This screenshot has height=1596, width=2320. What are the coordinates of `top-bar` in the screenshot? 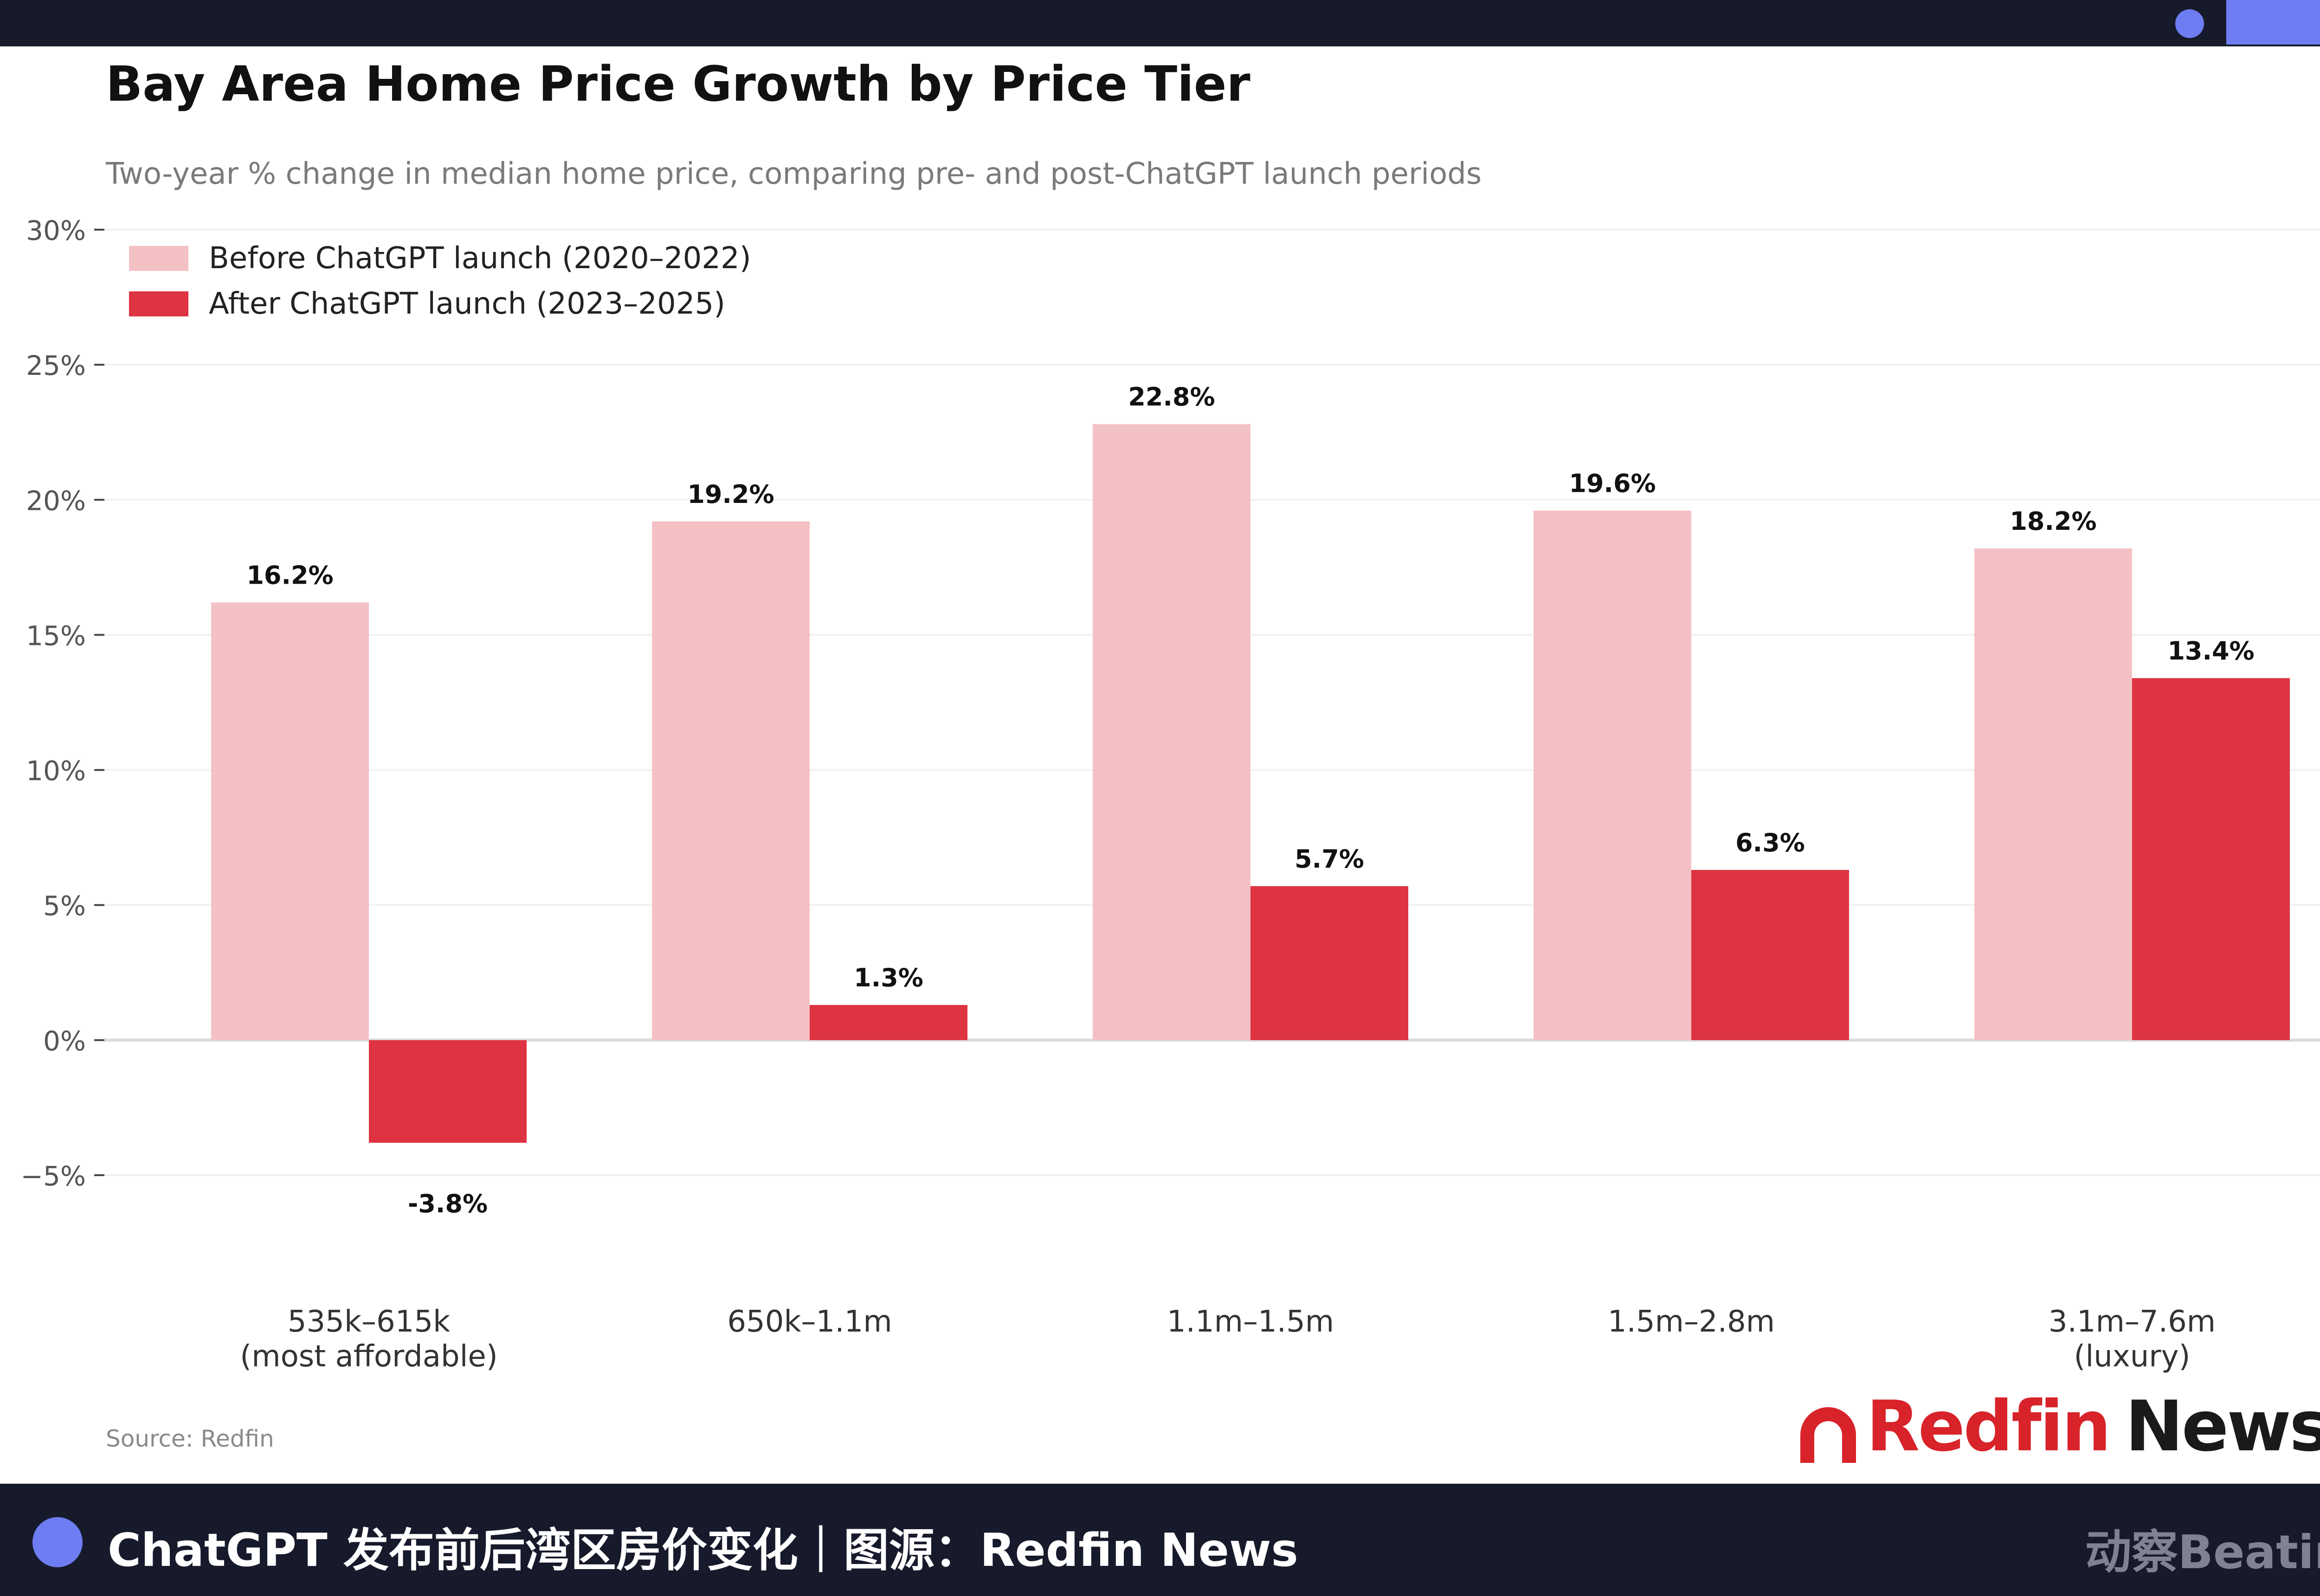 It's located at (1160, 23).